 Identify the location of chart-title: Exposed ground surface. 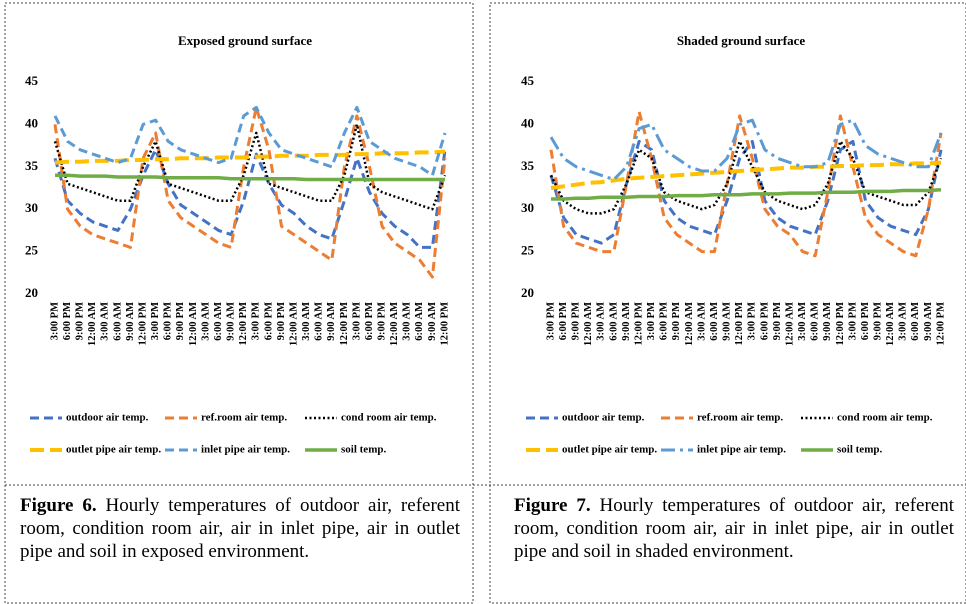
(245, 40).